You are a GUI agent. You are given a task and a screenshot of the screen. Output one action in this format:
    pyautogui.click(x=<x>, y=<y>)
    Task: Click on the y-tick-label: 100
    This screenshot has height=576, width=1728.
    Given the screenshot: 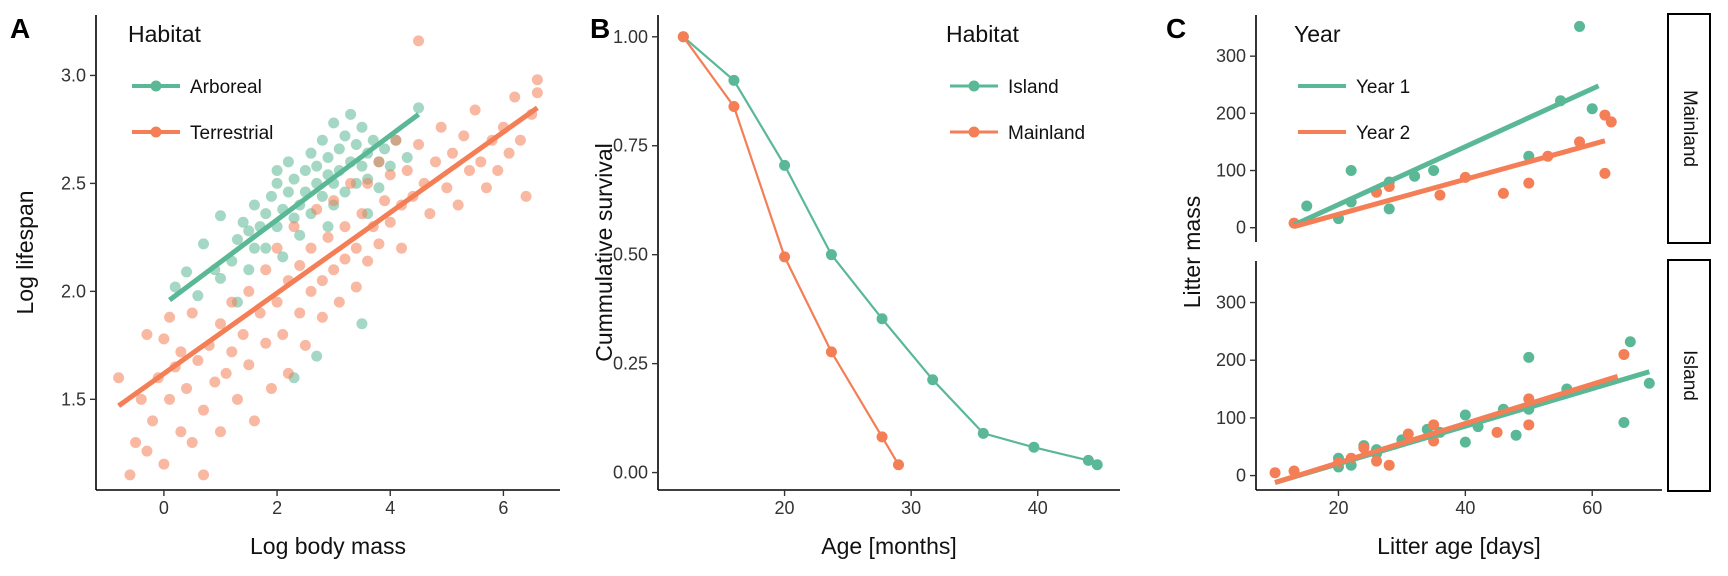 What is the action you would take?
    pyautogui.click(x=1231, y=171)
    